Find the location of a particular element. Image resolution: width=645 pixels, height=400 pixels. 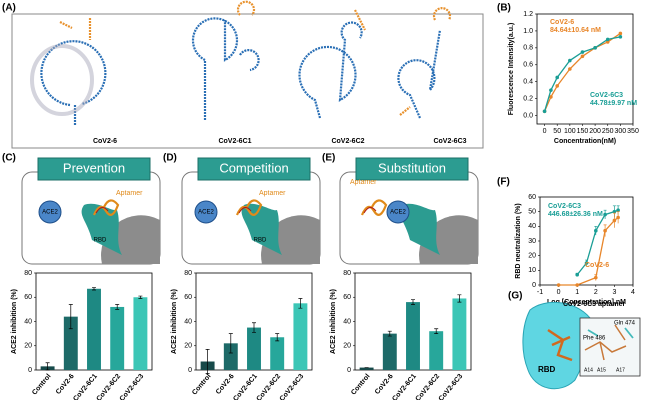

panel-label: (A) is located at coordinates (9, 8).